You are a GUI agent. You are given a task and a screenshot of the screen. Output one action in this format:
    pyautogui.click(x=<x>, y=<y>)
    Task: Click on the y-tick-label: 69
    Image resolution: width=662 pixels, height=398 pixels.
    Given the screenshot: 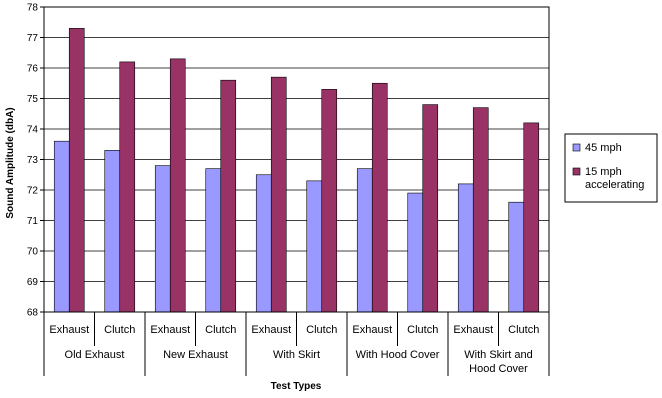 What is the action you would take?
    pyautogui.click(x=33, y=282)
    